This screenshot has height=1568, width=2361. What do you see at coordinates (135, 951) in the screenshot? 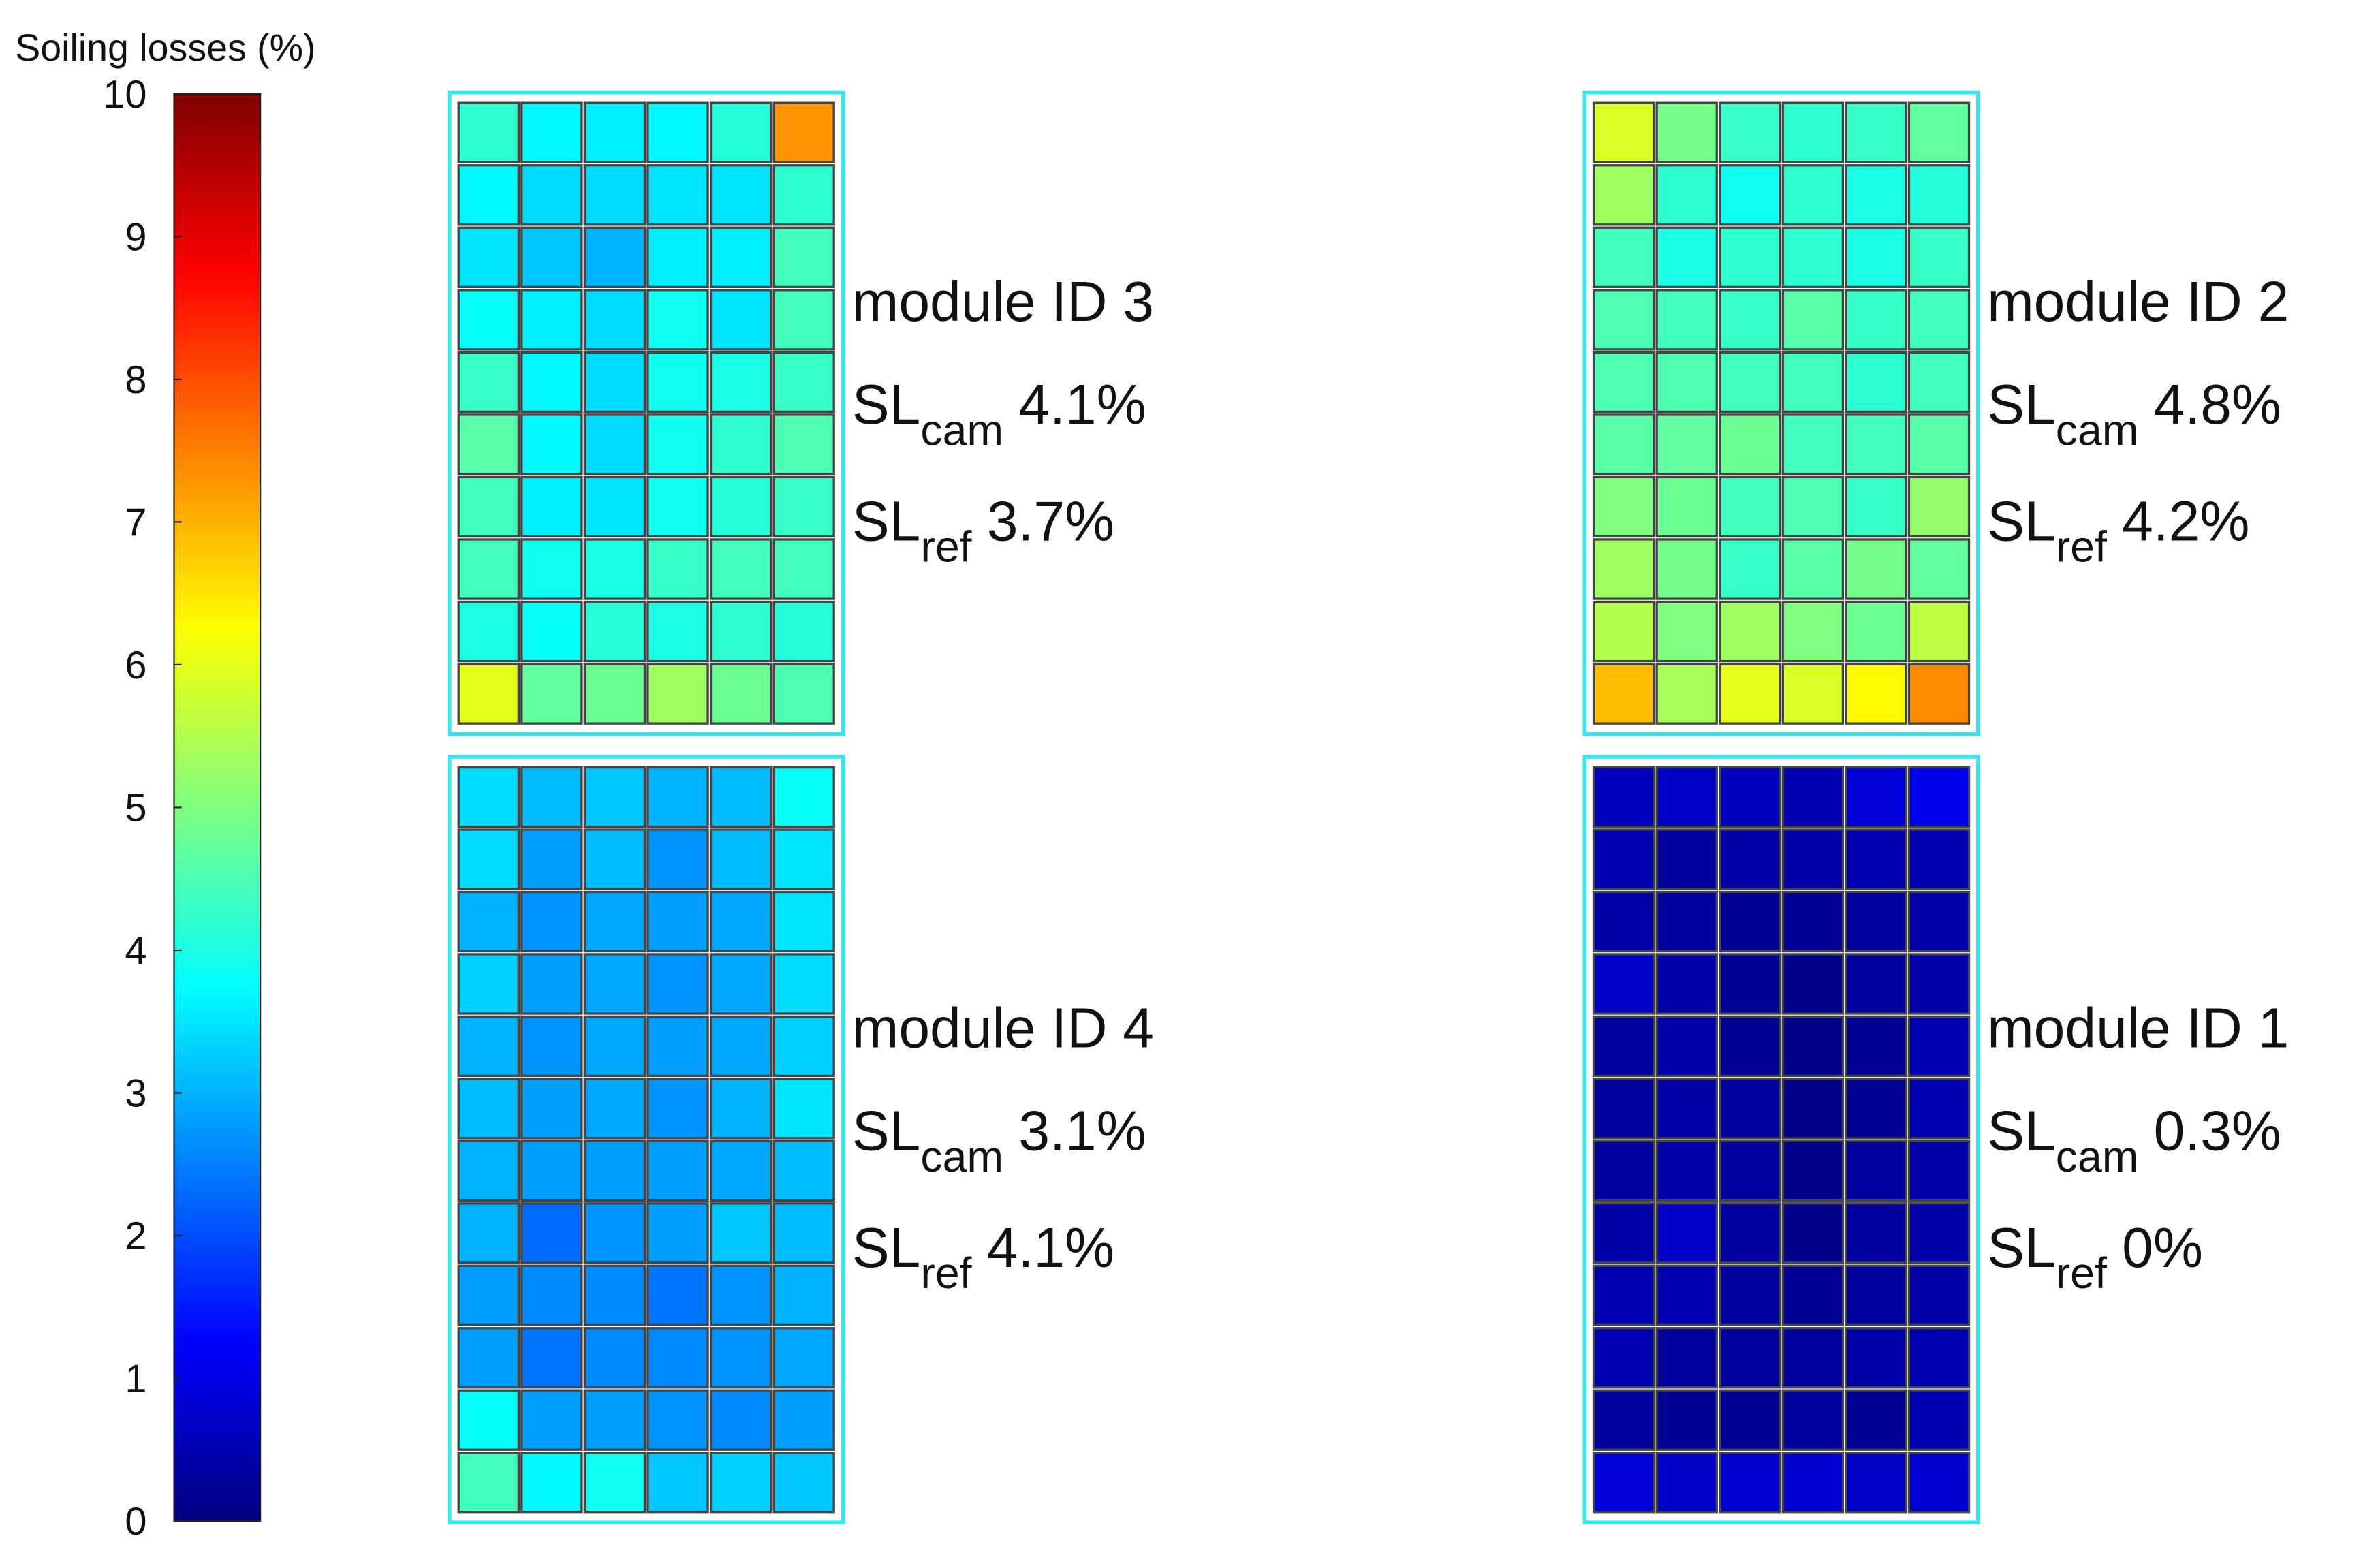
I see `colorbar-tick-label: 4` at bounding box center [135, 951].